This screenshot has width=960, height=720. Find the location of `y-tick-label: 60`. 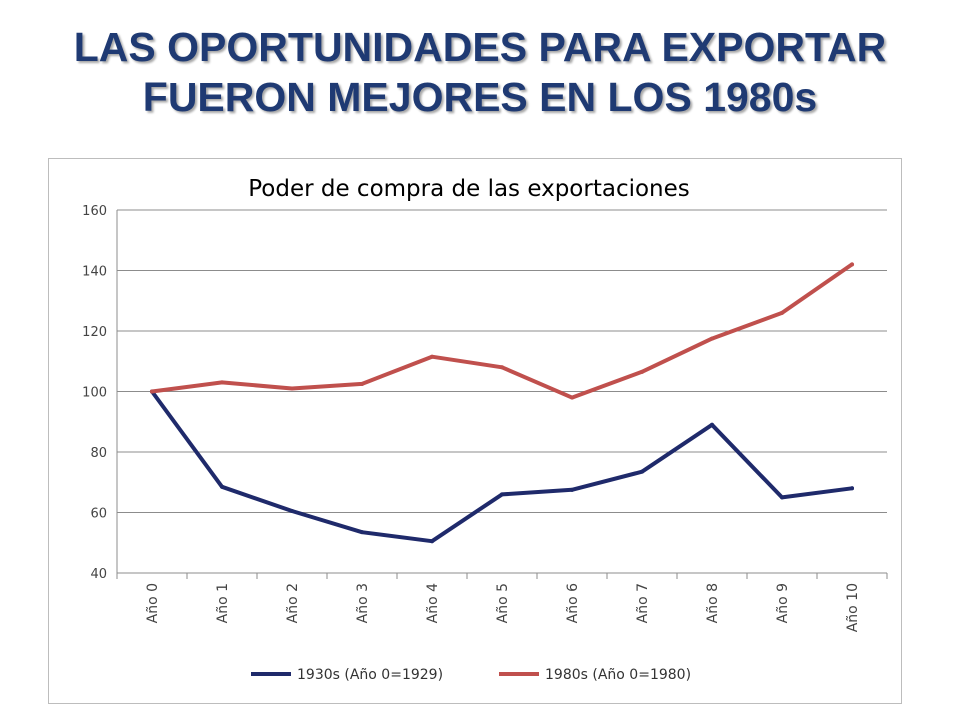

y-tick-label: 60 is located at coordinates (98, 514).